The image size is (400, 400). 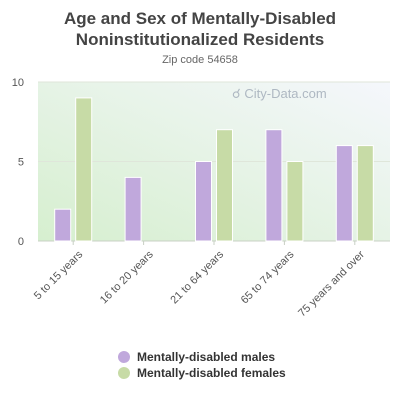 I want to click on legend-label-males: Mentally-disabled males, so click(x=206, y=357).